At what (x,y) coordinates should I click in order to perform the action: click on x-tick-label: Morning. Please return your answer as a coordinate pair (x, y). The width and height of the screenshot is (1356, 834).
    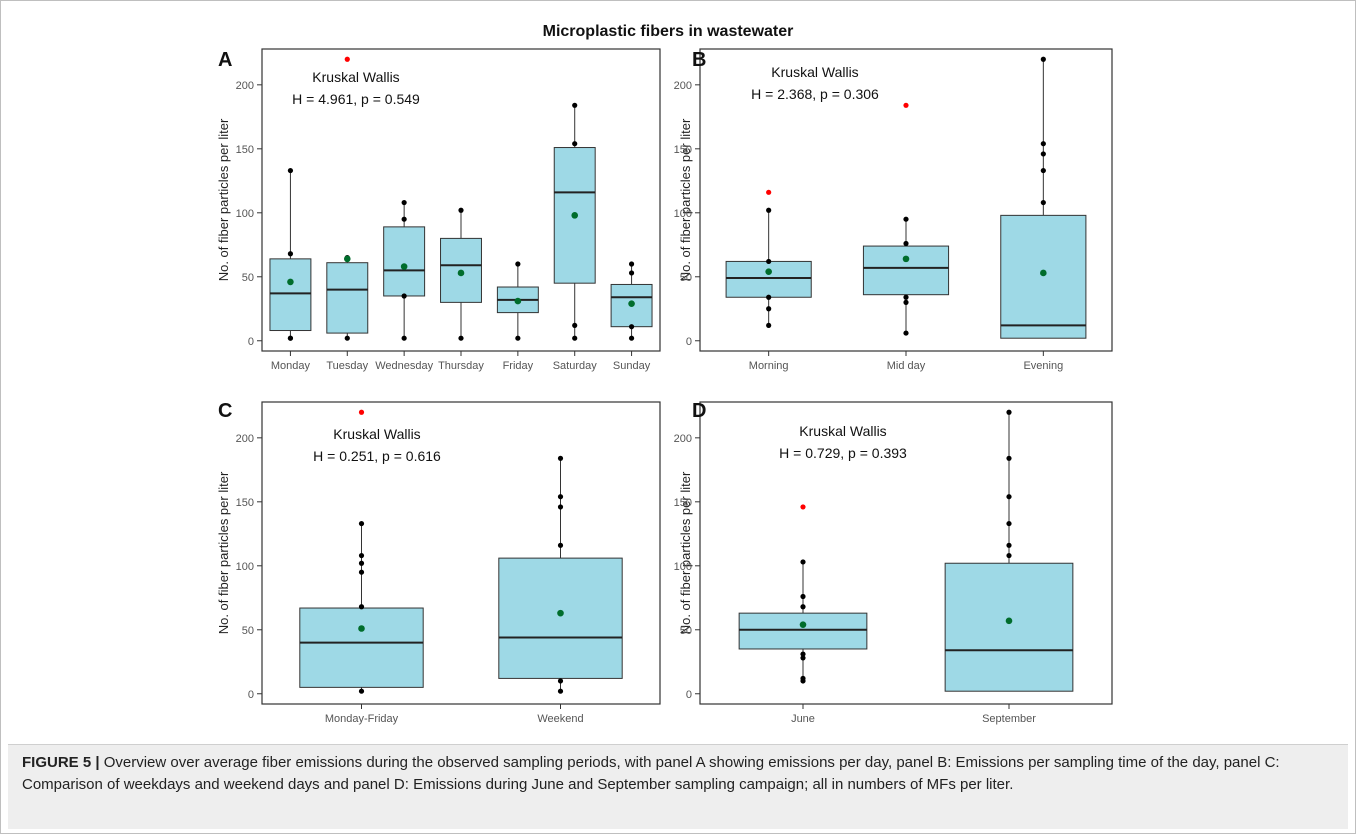
    Looking at the image, I should click on (769, 366).